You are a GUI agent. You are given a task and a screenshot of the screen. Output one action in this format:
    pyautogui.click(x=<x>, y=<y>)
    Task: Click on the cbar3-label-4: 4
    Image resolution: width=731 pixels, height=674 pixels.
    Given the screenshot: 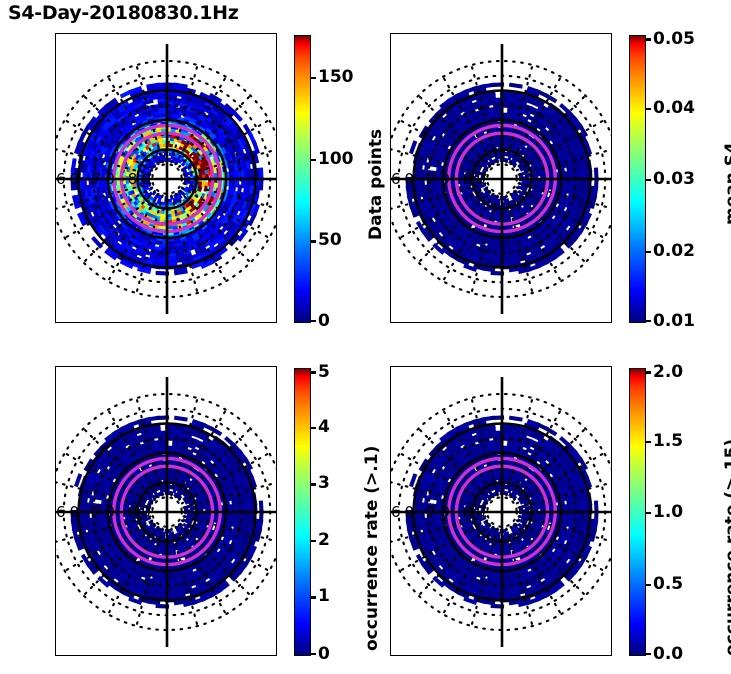 What is the action you would take?
    pyautogui.click(x=324, y=426)
    